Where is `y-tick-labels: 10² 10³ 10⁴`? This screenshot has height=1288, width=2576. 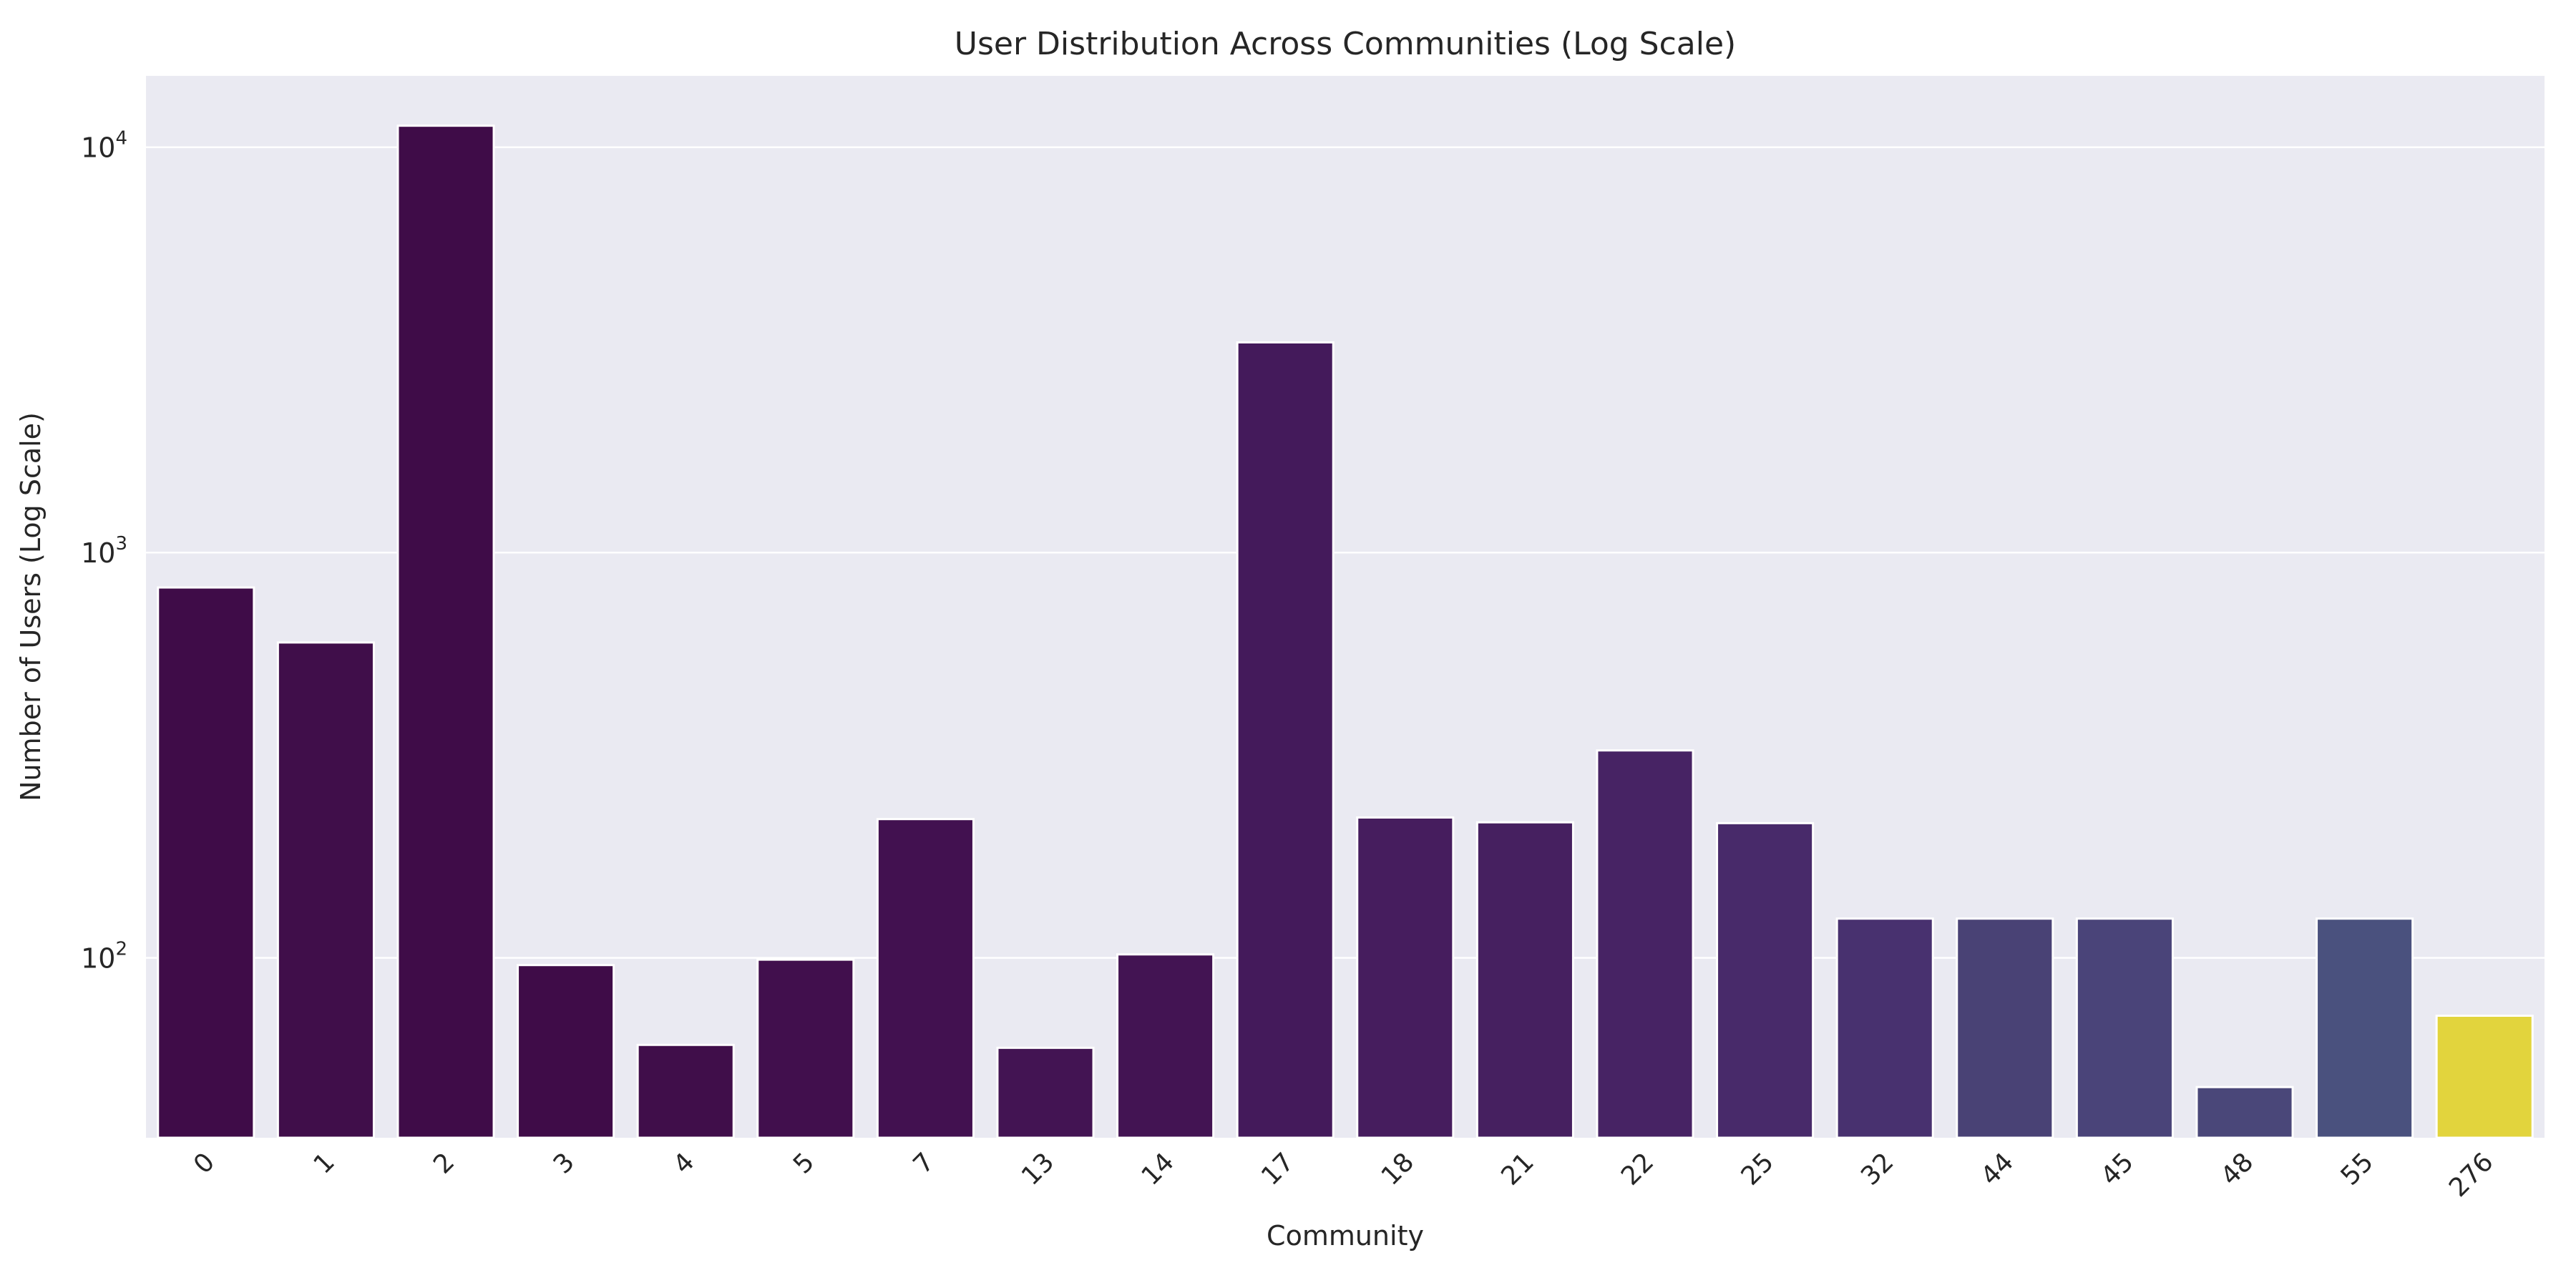 y-tick-labels: 10² 10³ 10⁴ is located at coordinates (104, 551).